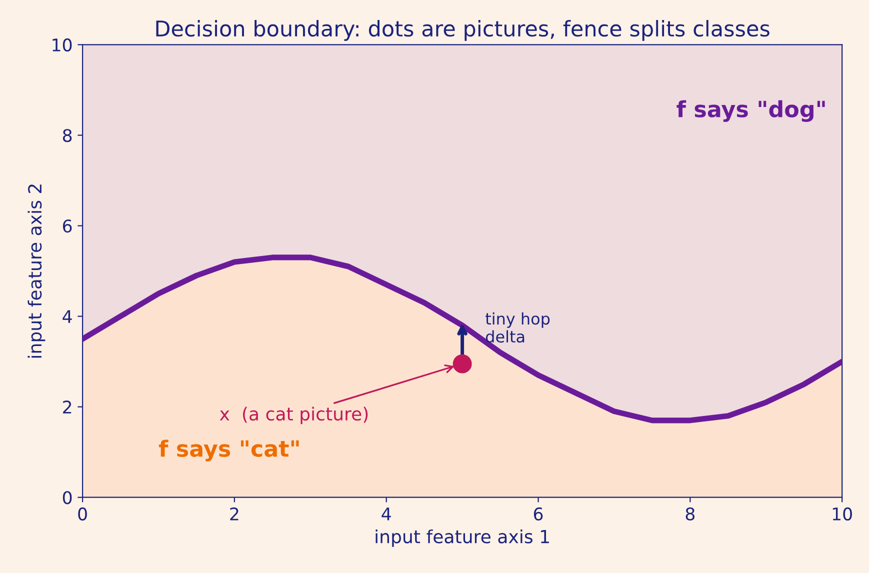 The width and height of the screenshot is (869, 573). Describe the element at coordinates (518, 327) in the screenshot. I see `annotation: tiny hop delta` at that location.